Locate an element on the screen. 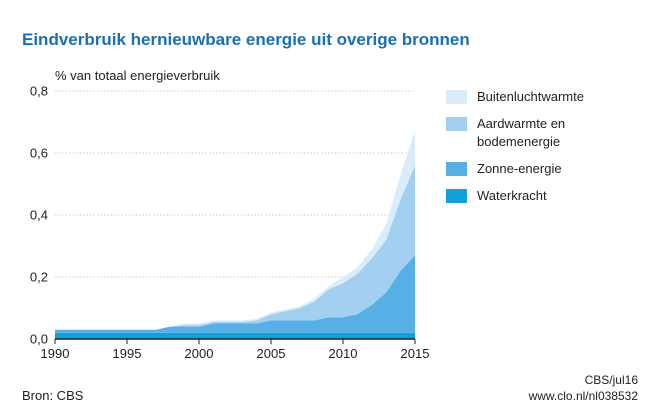  credit-url: www.clo.nl/nl038532 is located at coordinates (583, 396).